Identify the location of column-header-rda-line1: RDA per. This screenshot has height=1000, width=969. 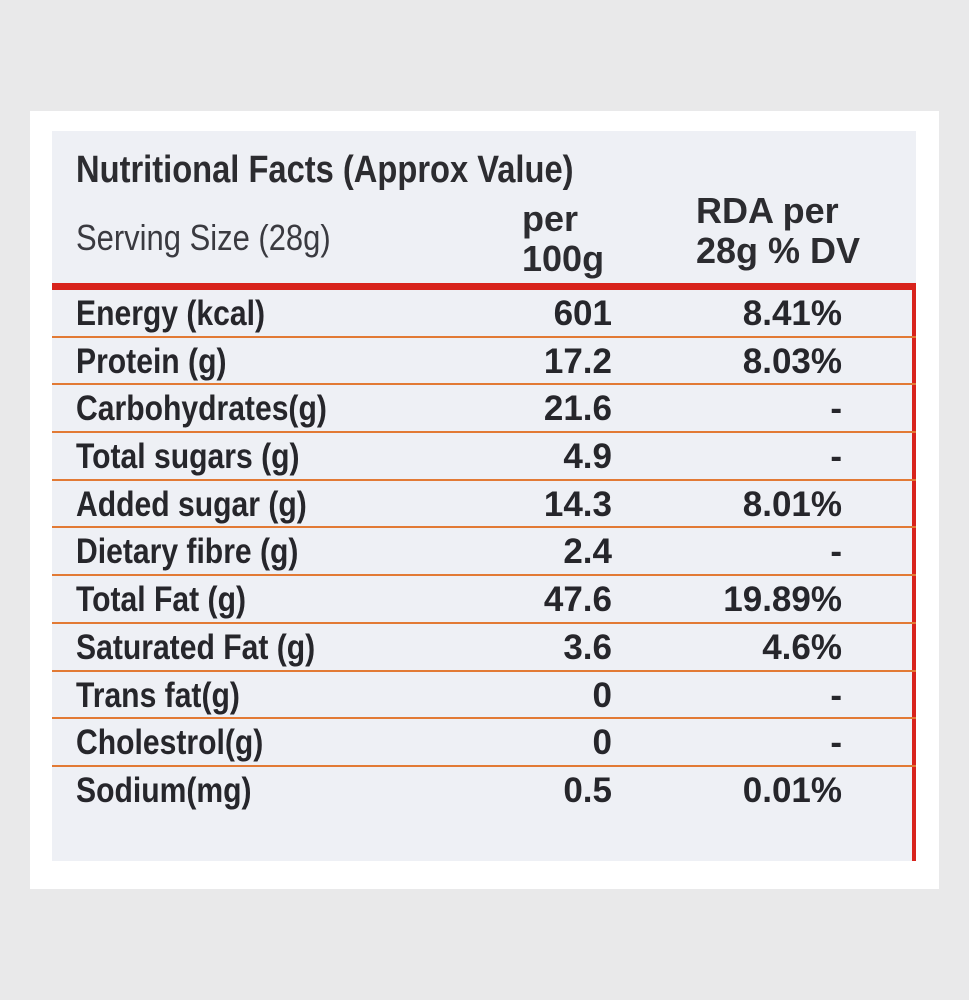
(767, 210).